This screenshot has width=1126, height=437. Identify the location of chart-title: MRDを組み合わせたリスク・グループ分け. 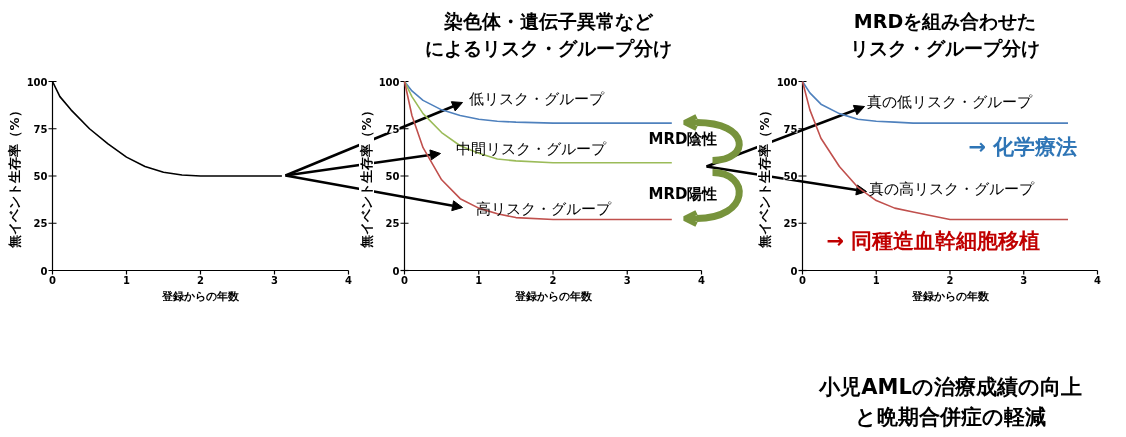
(945, 34).